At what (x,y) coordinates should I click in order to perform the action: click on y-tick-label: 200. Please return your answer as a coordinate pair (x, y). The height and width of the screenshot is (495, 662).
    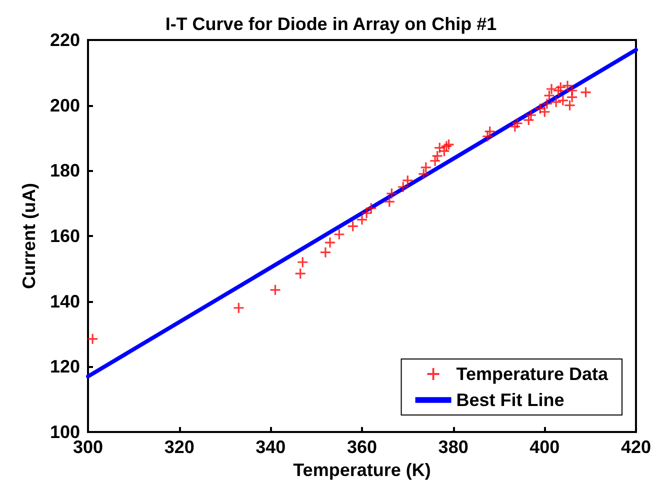
    Looking at the image, I should click on (65, 105).